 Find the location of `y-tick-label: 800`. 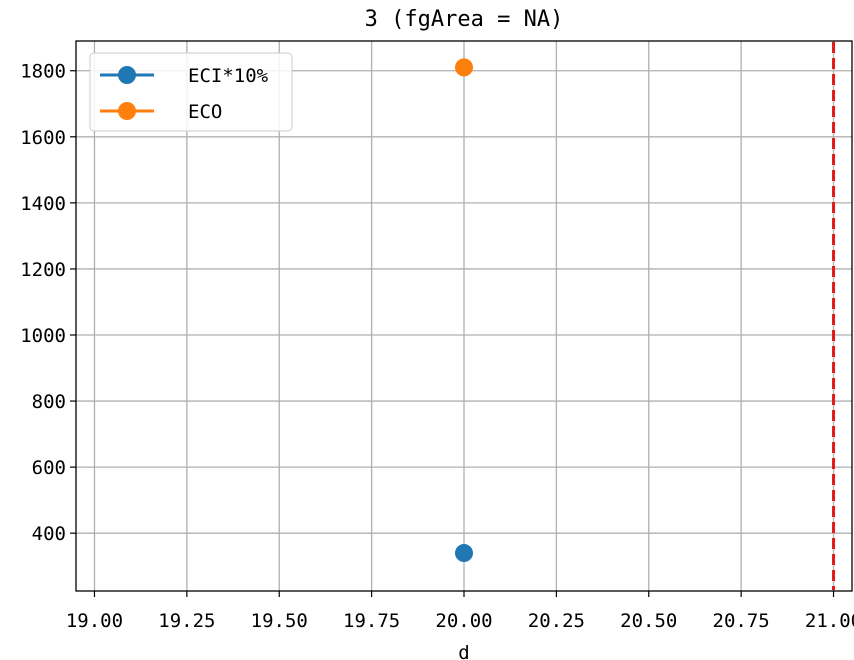

y-tick-label: 800 is located at coordinates (49, 402).